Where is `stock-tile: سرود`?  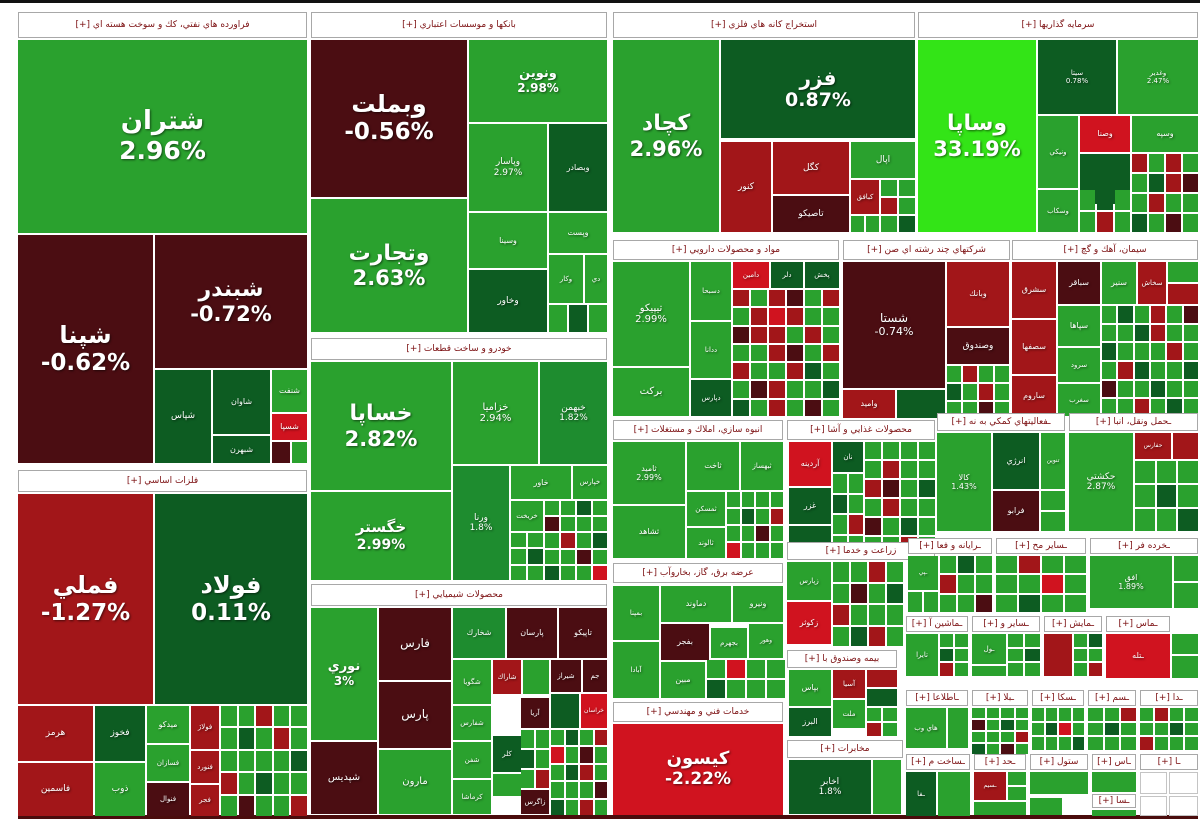 stock-tile: سرود is located at coordinates (1079, 365).